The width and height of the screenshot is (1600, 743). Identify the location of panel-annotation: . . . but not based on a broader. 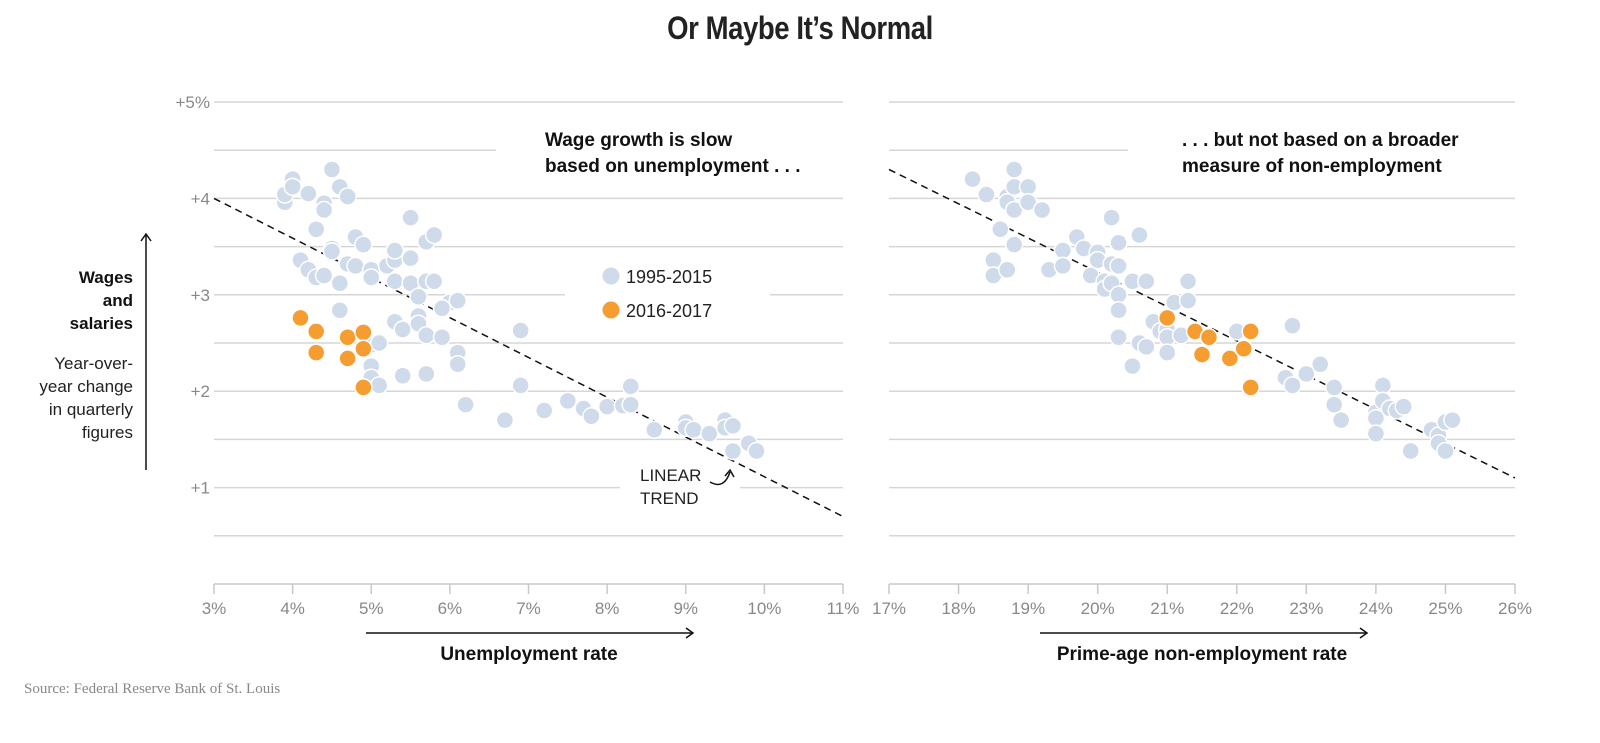
(1320, 140).